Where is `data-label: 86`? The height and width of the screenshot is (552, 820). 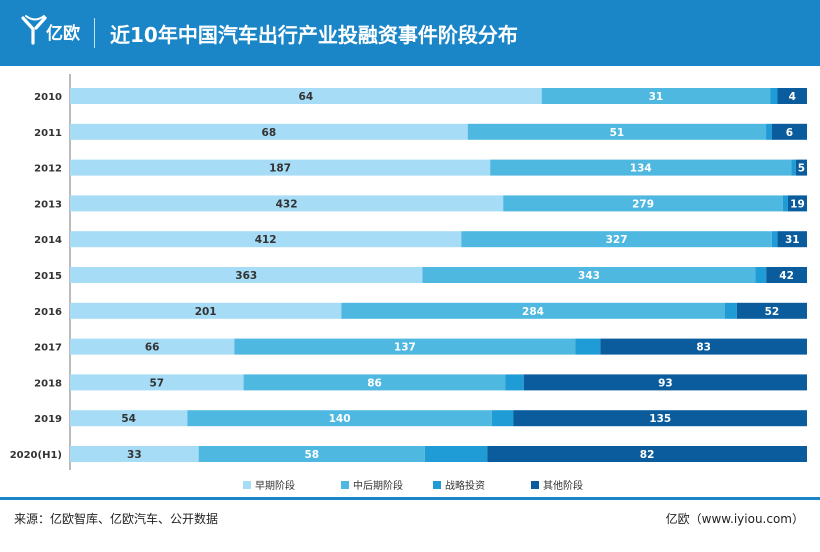
data-label: 86 is located at coordinates (374, 383).